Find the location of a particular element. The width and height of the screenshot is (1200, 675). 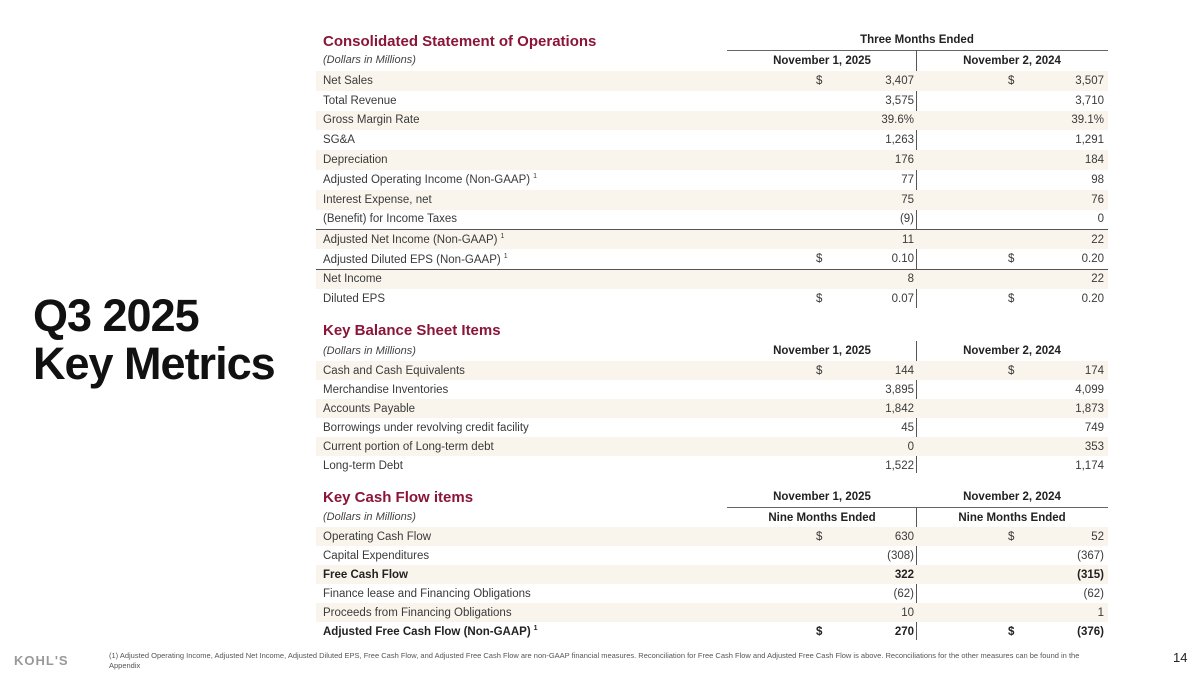

row-label: Adjusted Free Cash Flow (Non-GAAP) 1 is located at coordinates (430, 631).